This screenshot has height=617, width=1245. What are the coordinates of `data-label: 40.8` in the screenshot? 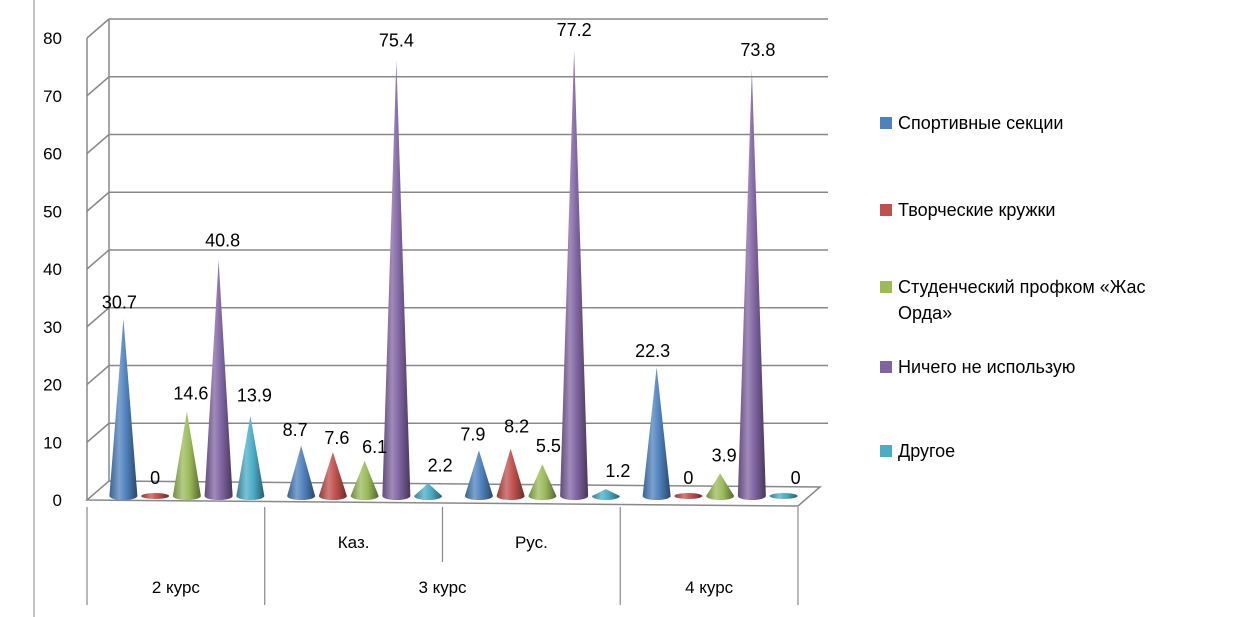 It's located at (222, 240).